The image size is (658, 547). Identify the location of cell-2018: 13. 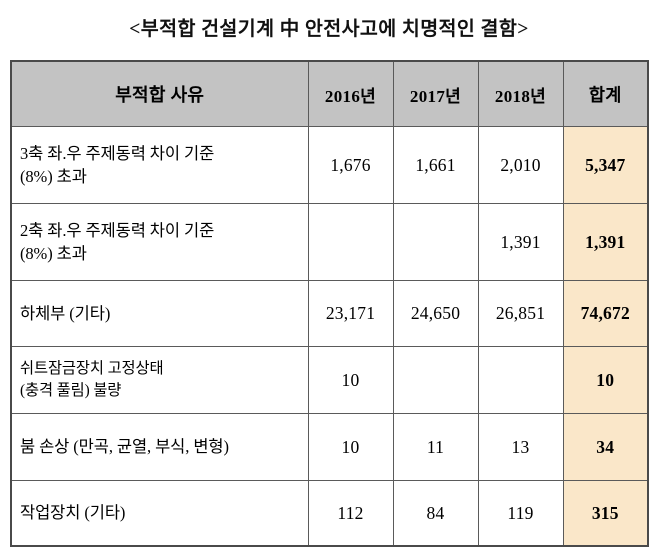
(520, 447).